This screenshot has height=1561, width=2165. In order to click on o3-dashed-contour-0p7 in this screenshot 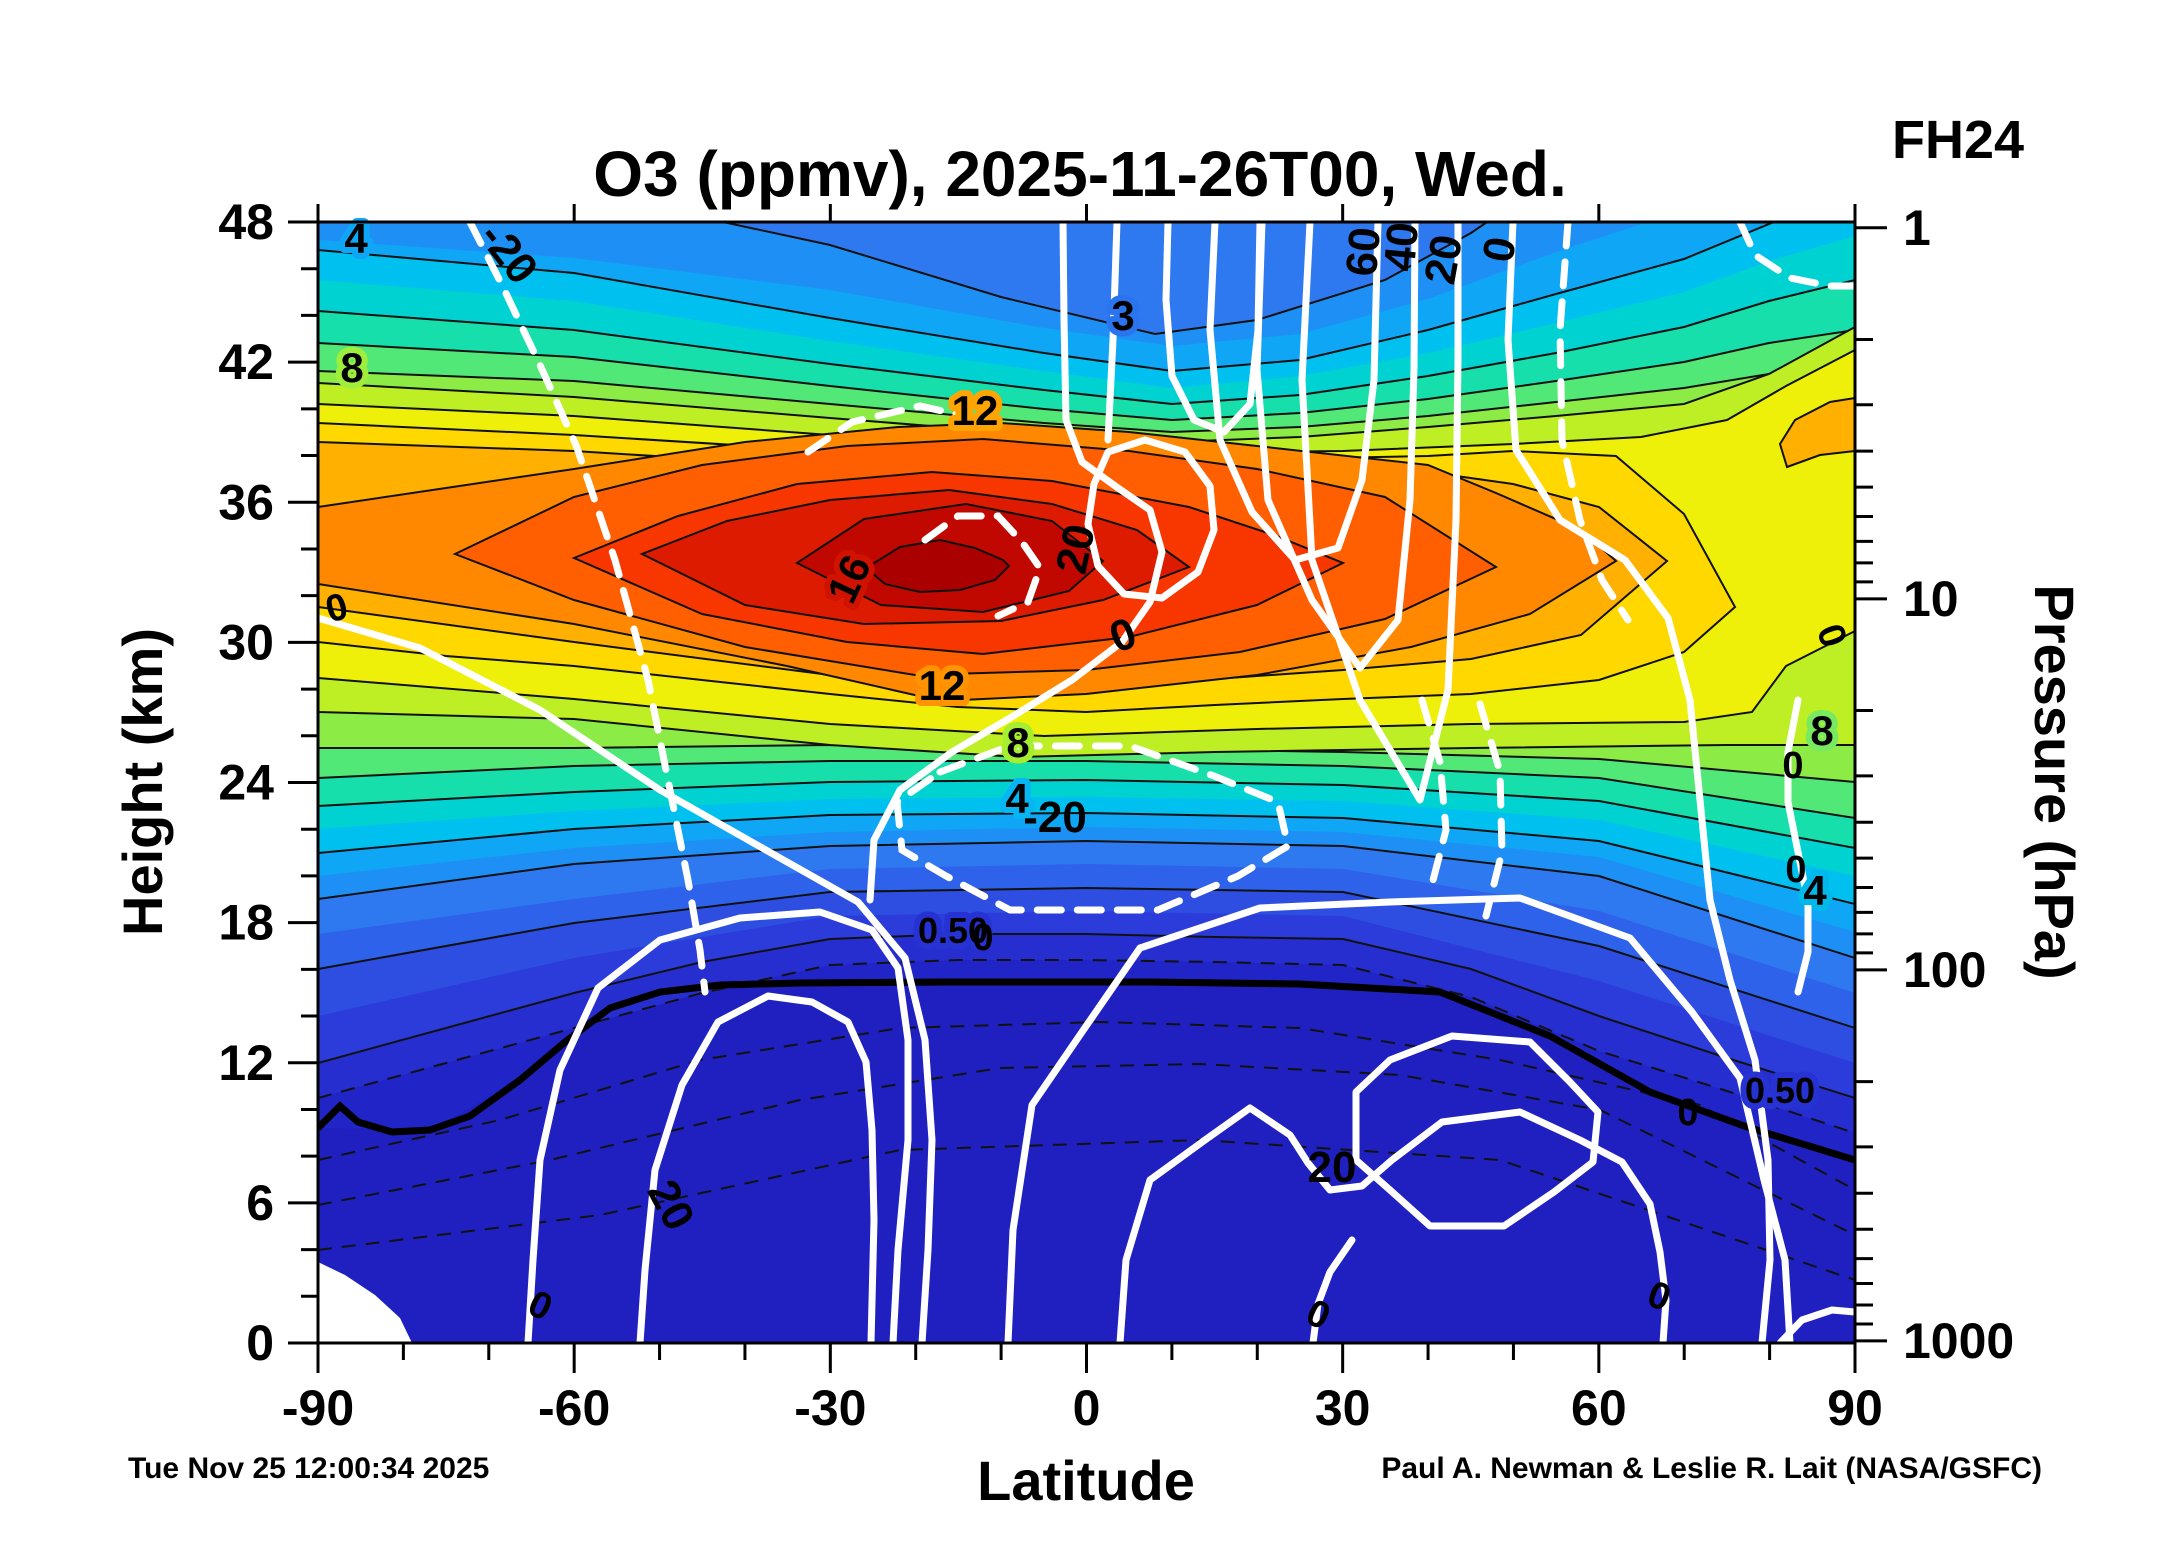, I will do `click(1086, 1046)`.